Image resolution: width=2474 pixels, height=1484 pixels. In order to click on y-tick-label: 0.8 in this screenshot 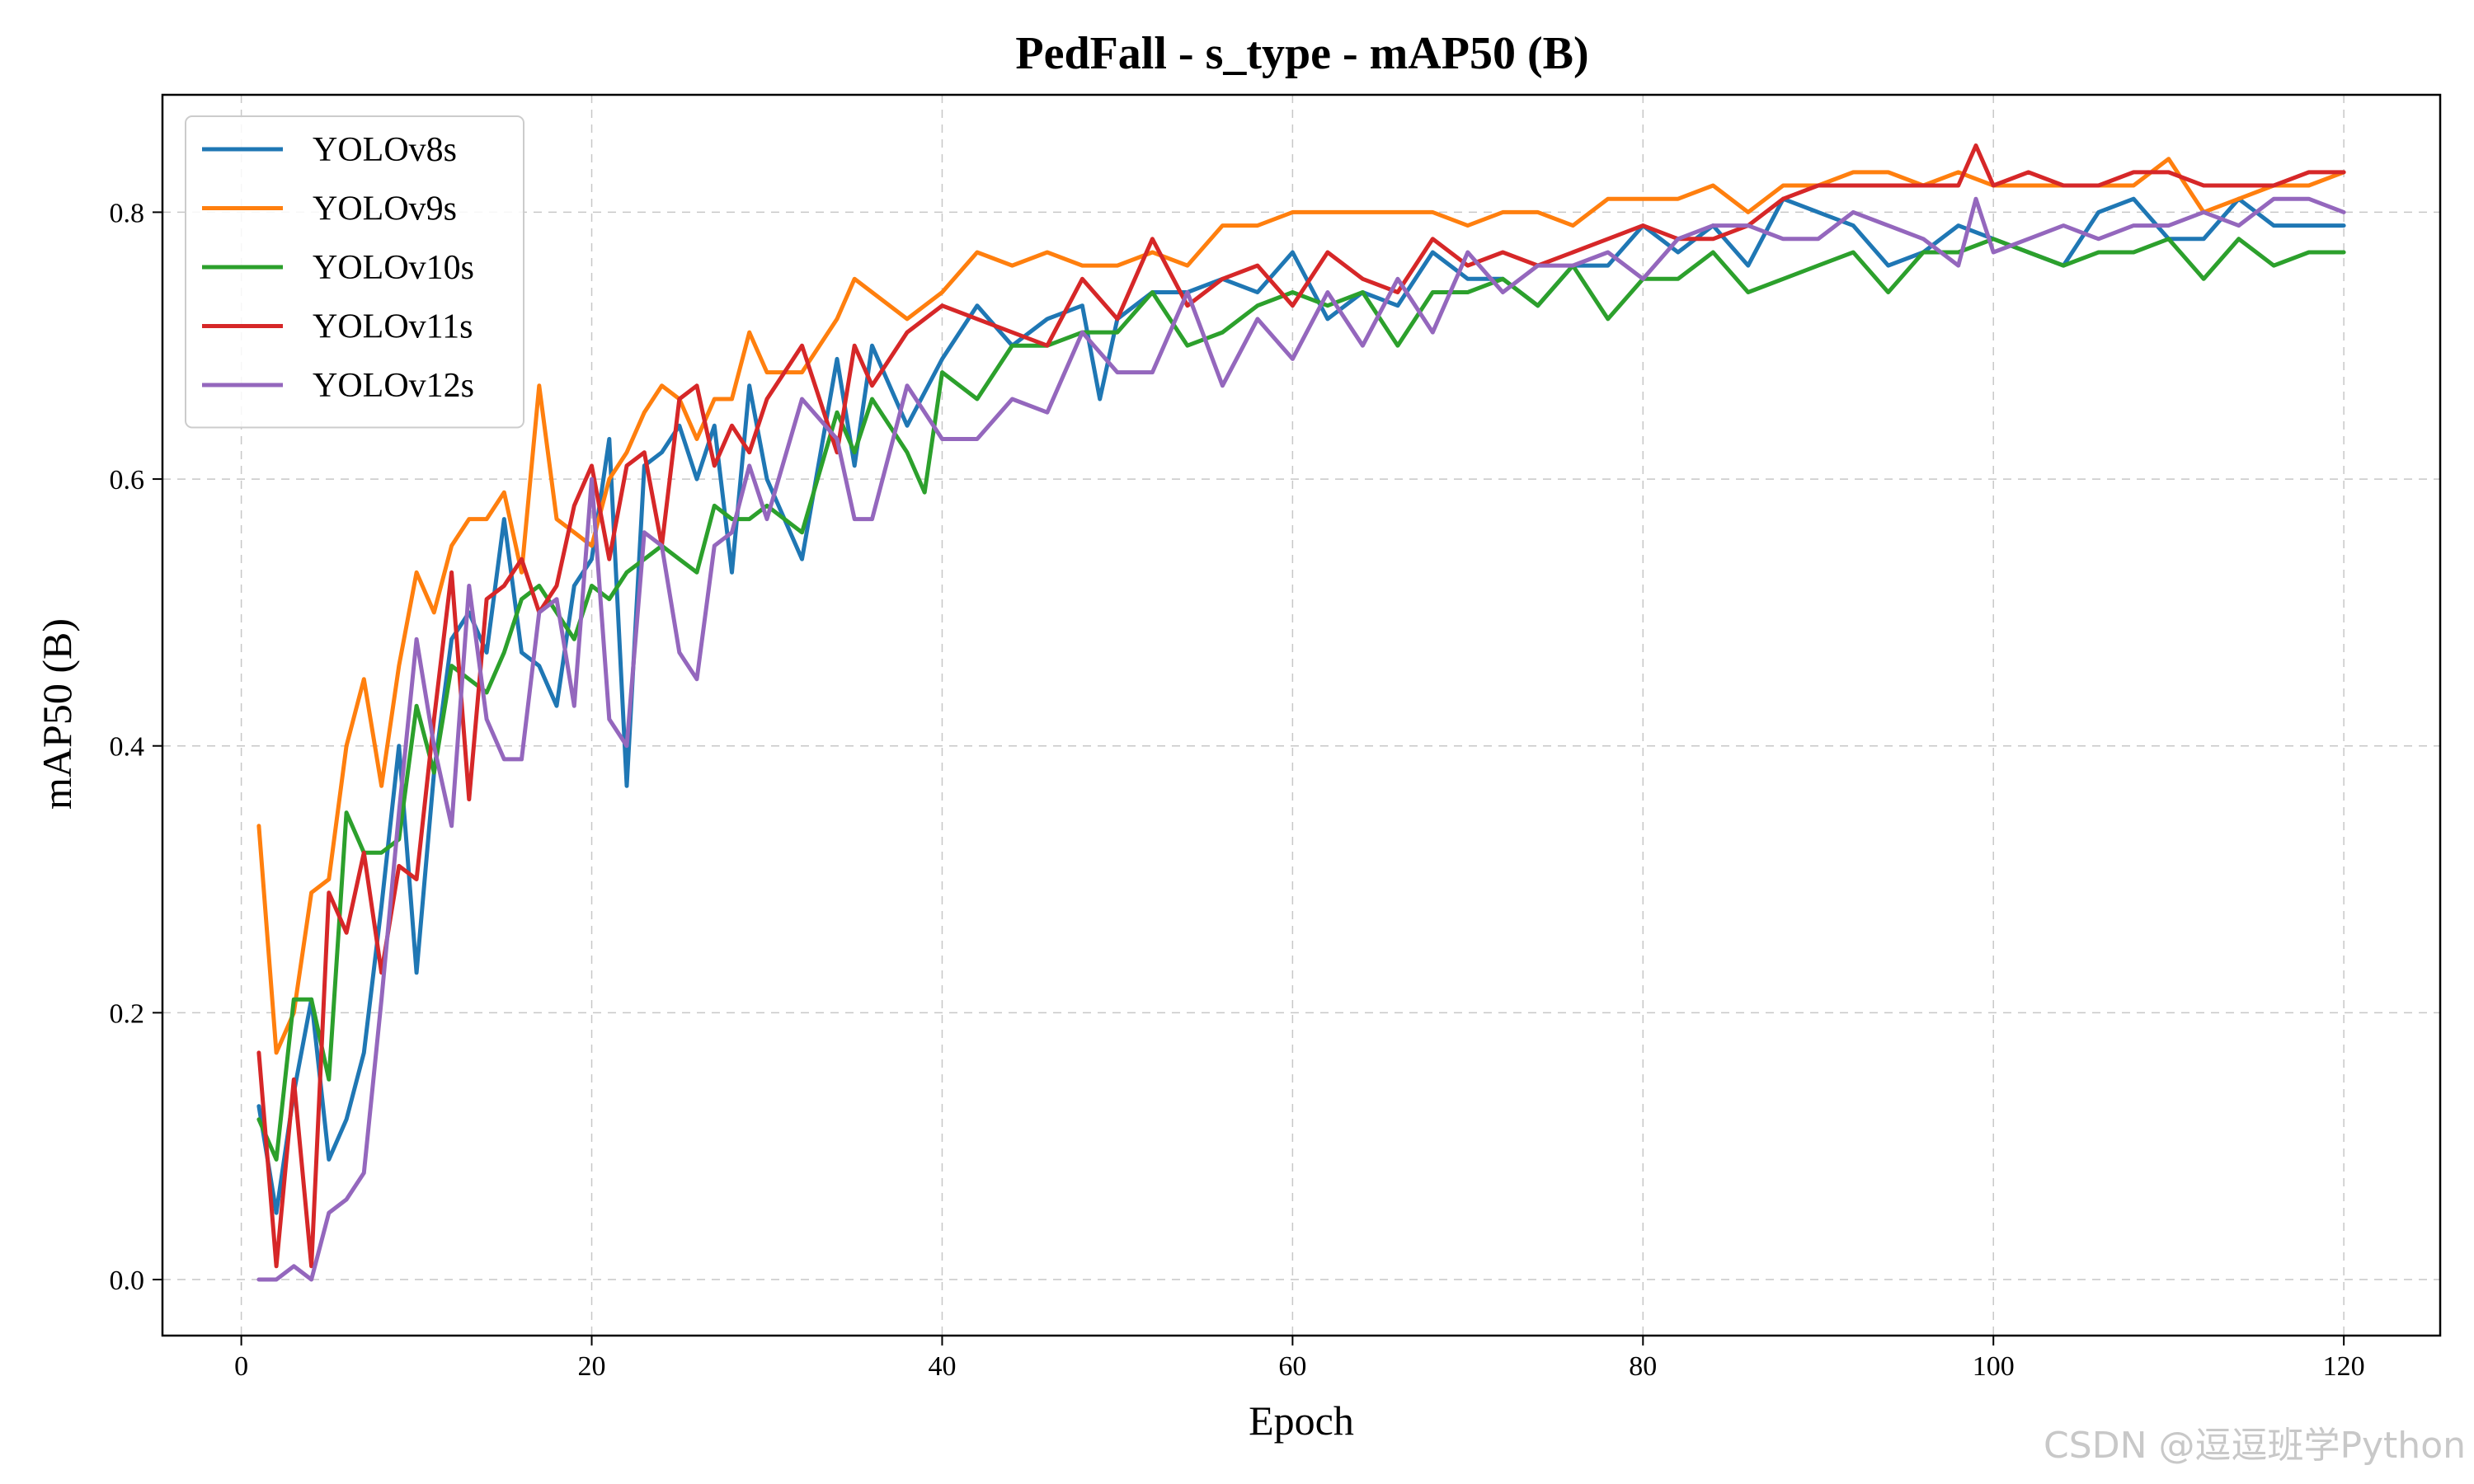, I will do `click(127, 213)`.